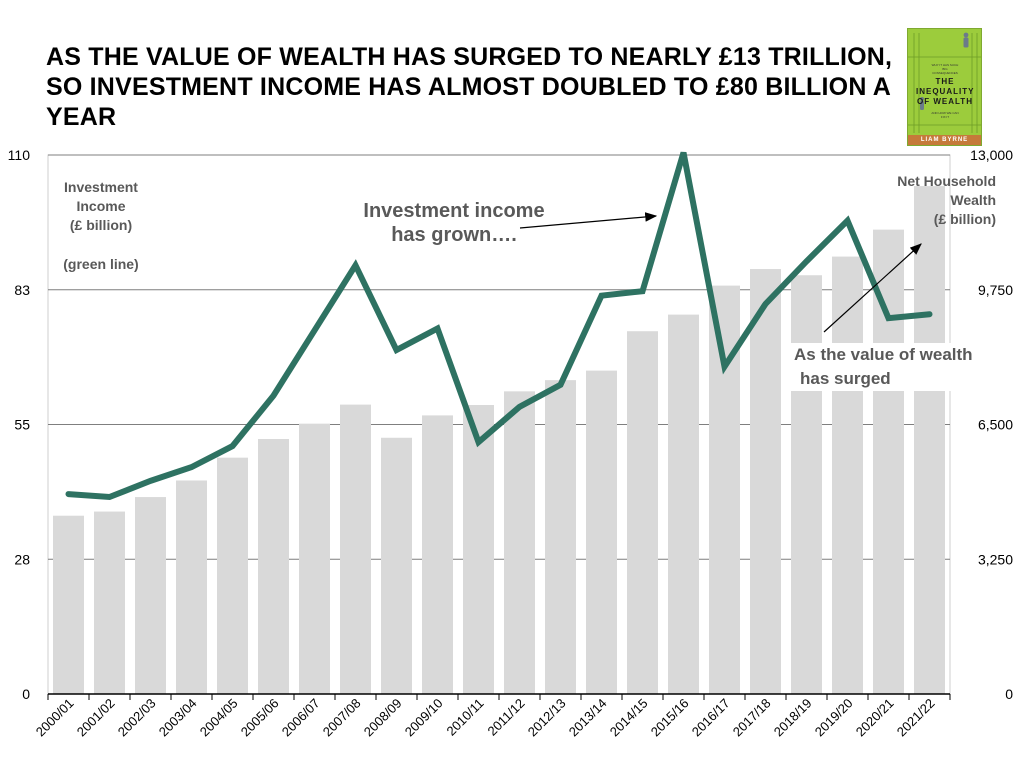 Image resolution: width=1024 pixels, height=768 pixels. What do you see at coordinates (995, 559) in the screenshot?
I see `right-axis-tick-label: 3,250` at bounding box center [995, 559].